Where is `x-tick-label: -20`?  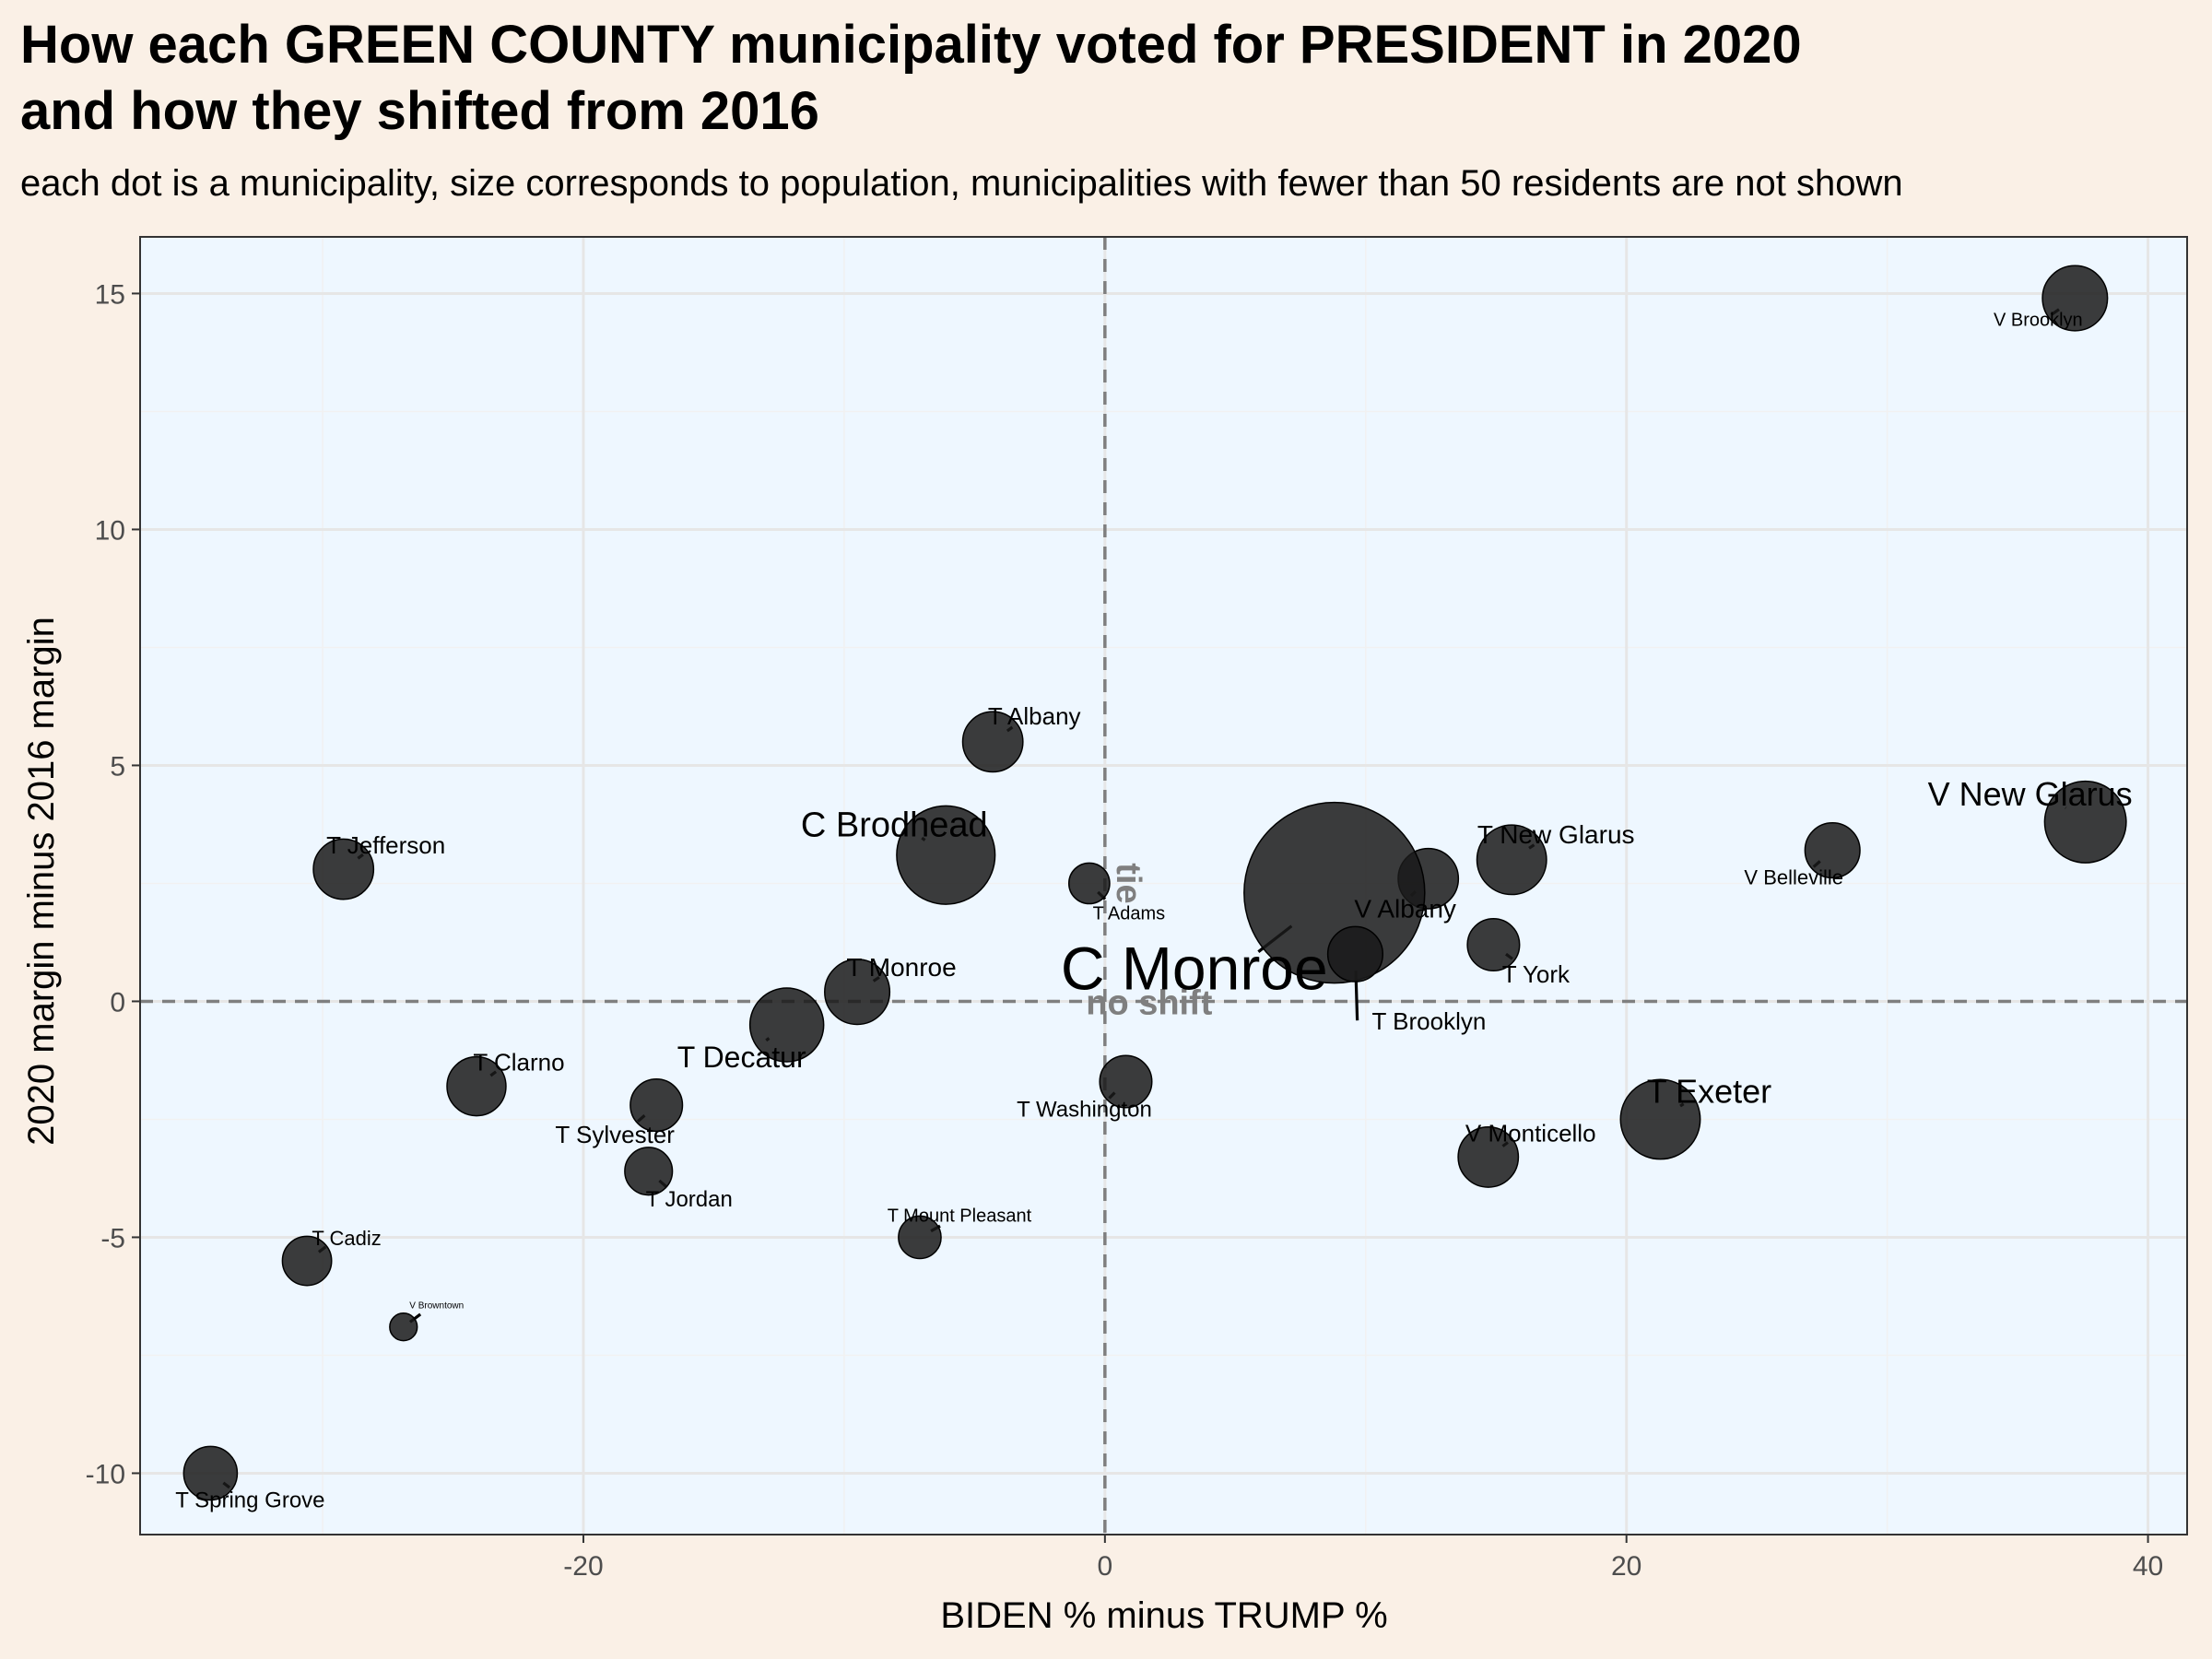
x-tick-label: -20 is located at coordinates (583, 1566).